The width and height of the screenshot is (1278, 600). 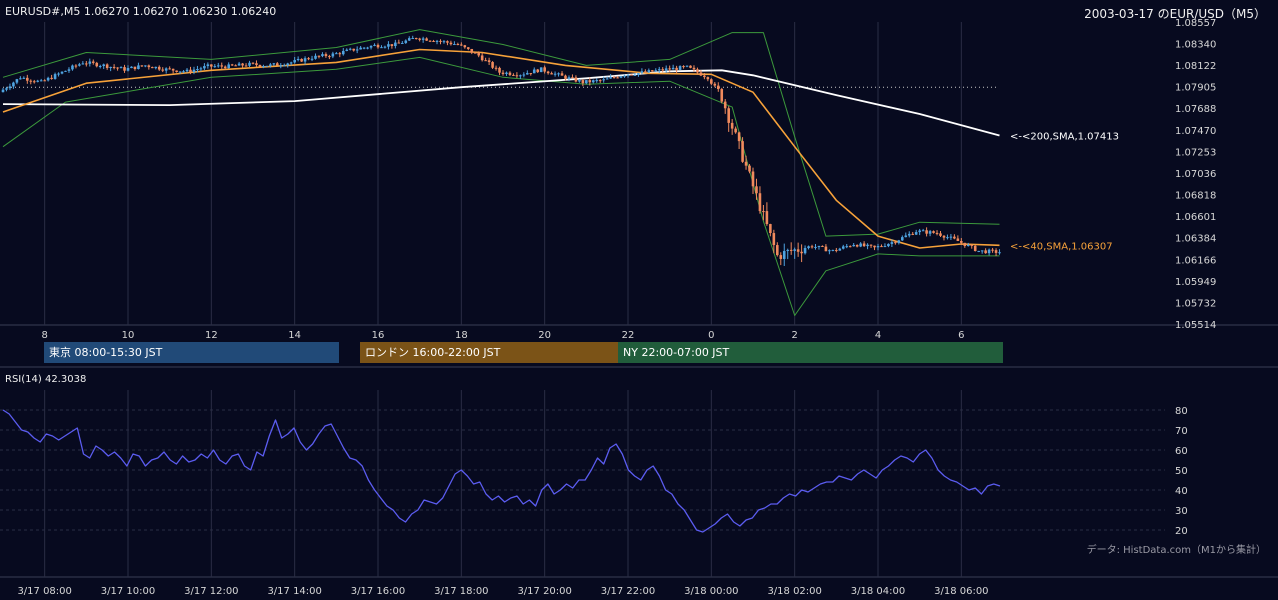 I want to click on rsi-title: RSI(14) 42.3038, so click(x=46, y=379).